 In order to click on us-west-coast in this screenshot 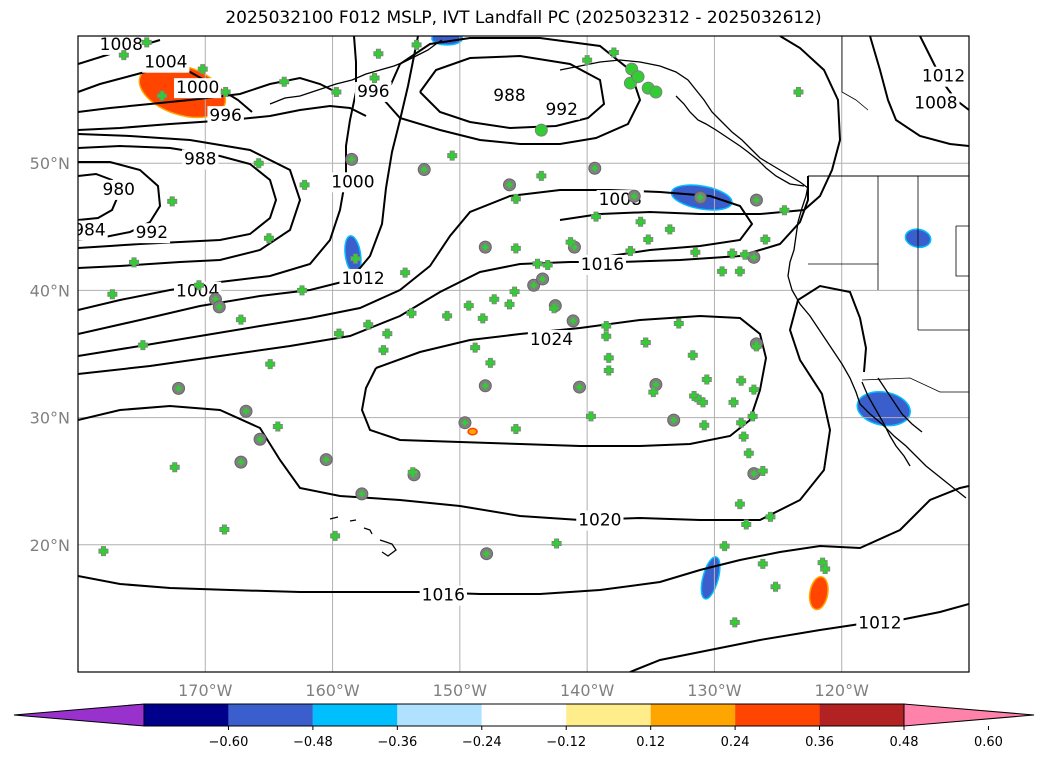, I will do `click(877, 342)`.